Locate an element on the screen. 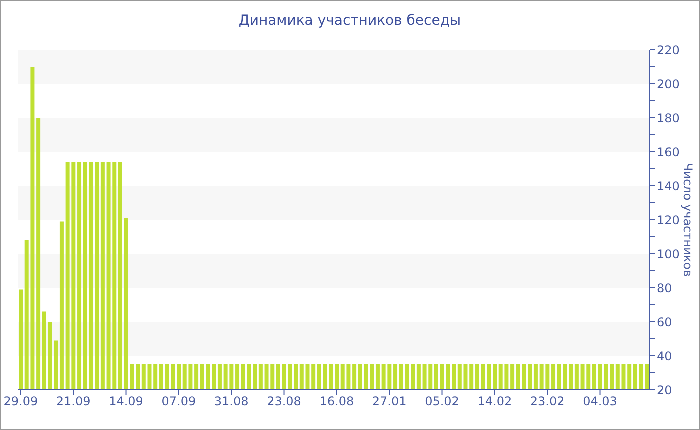 The width and height of the screenshot is (700, 430). x-tick-label: 21.09 is located at coordinates (73, 401).